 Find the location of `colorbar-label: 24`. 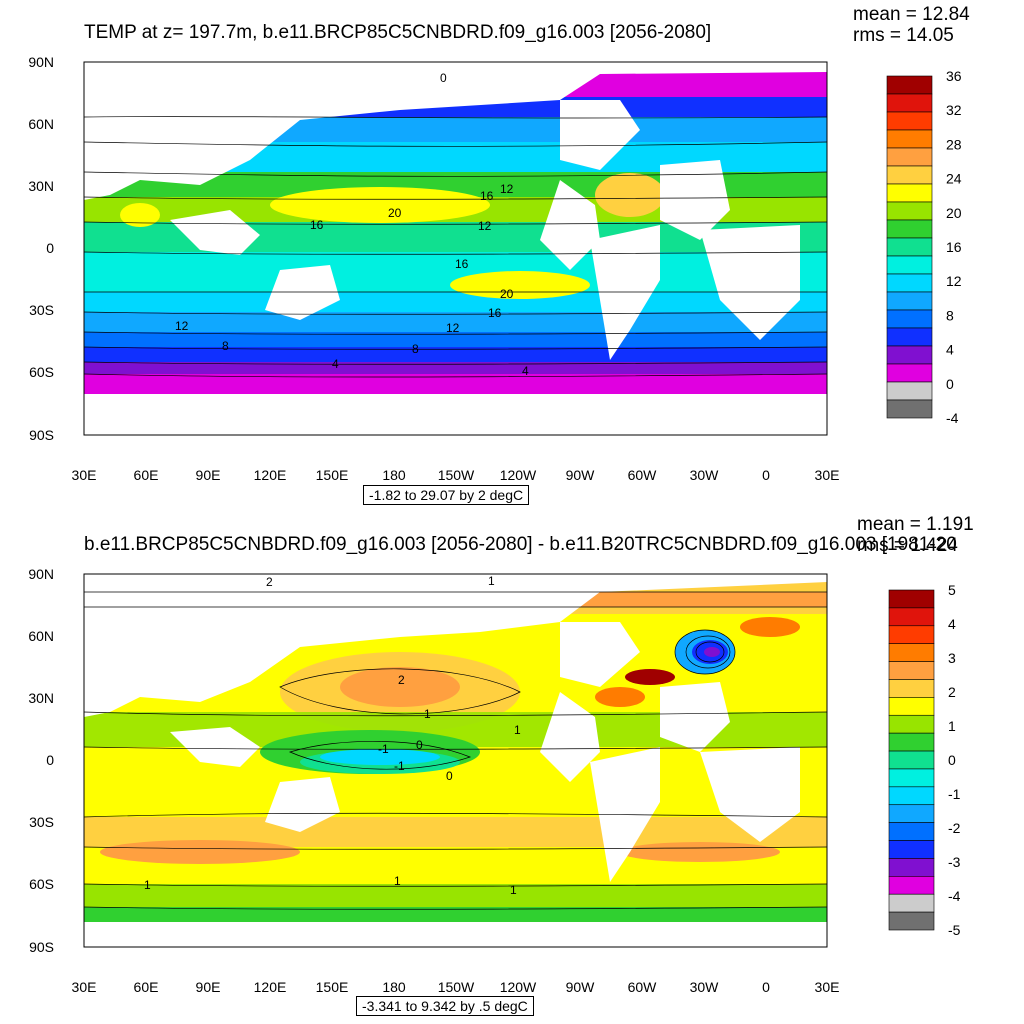

colorbar-label: 24 is located at coordinates (954, 179).